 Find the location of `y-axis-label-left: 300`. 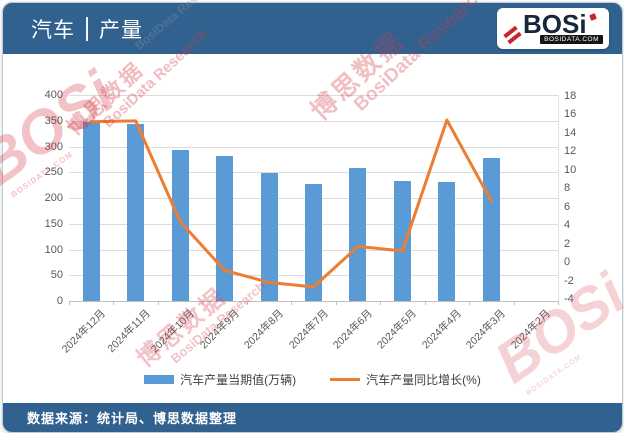

y-axis-label-left: 300 is located at coordinates (53, 146).